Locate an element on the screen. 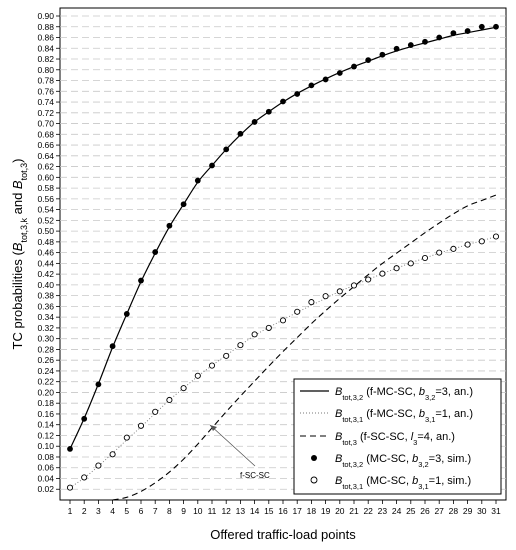 This screenshot has height=550, width=516. y-tick-label: 0.86 is located at coordinates (45, 38).